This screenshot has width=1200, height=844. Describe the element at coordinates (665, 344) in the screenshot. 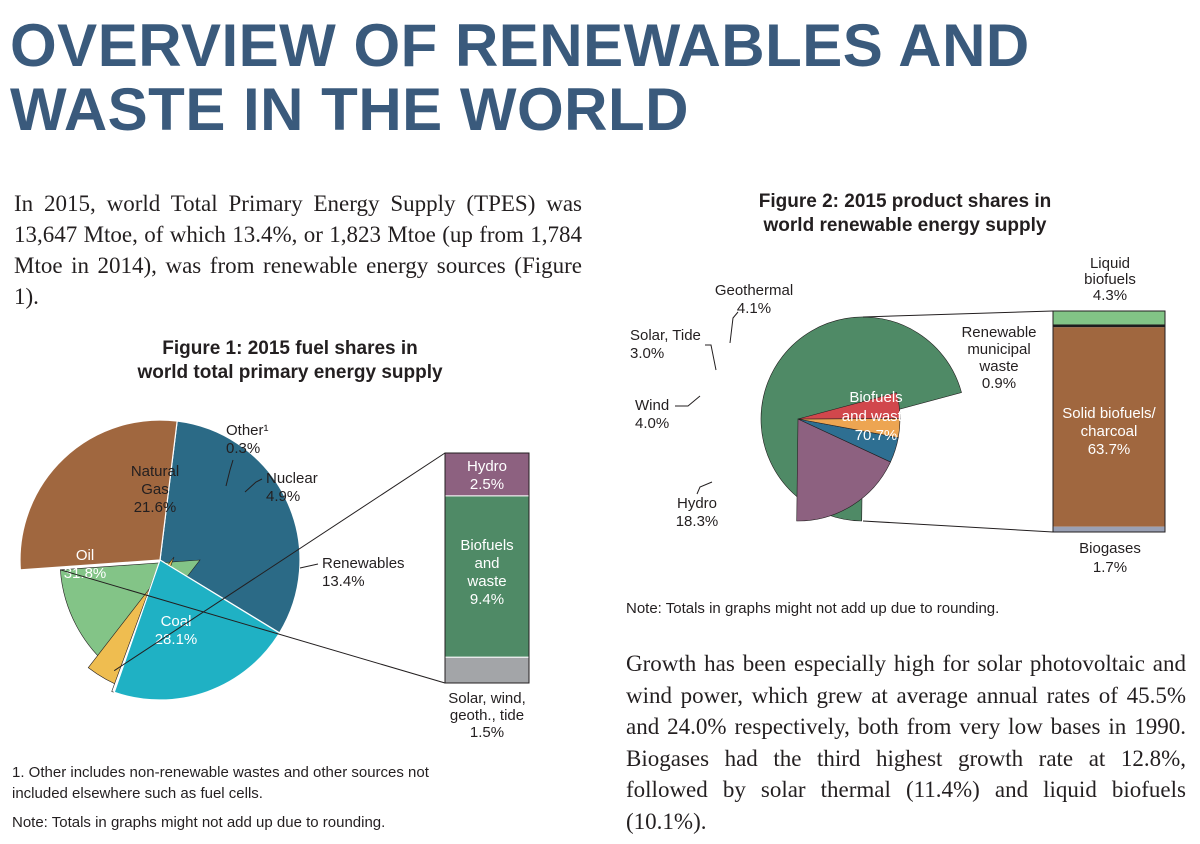

I see `figure2-label-solar-tide: Solar, Tide 3.0%` at that location.